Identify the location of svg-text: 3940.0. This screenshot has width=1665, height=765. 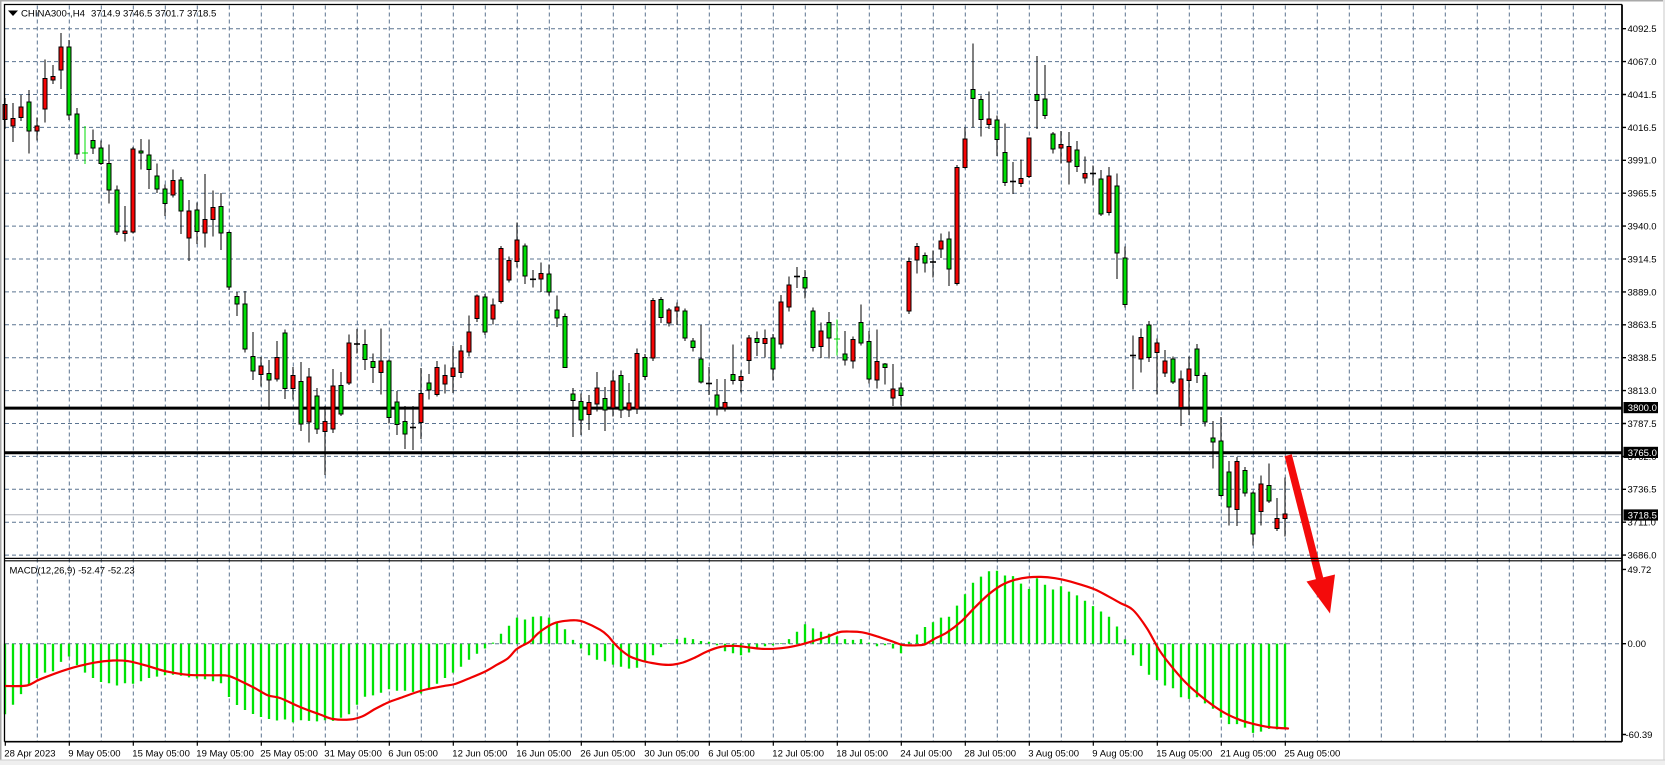
(1642, 227).